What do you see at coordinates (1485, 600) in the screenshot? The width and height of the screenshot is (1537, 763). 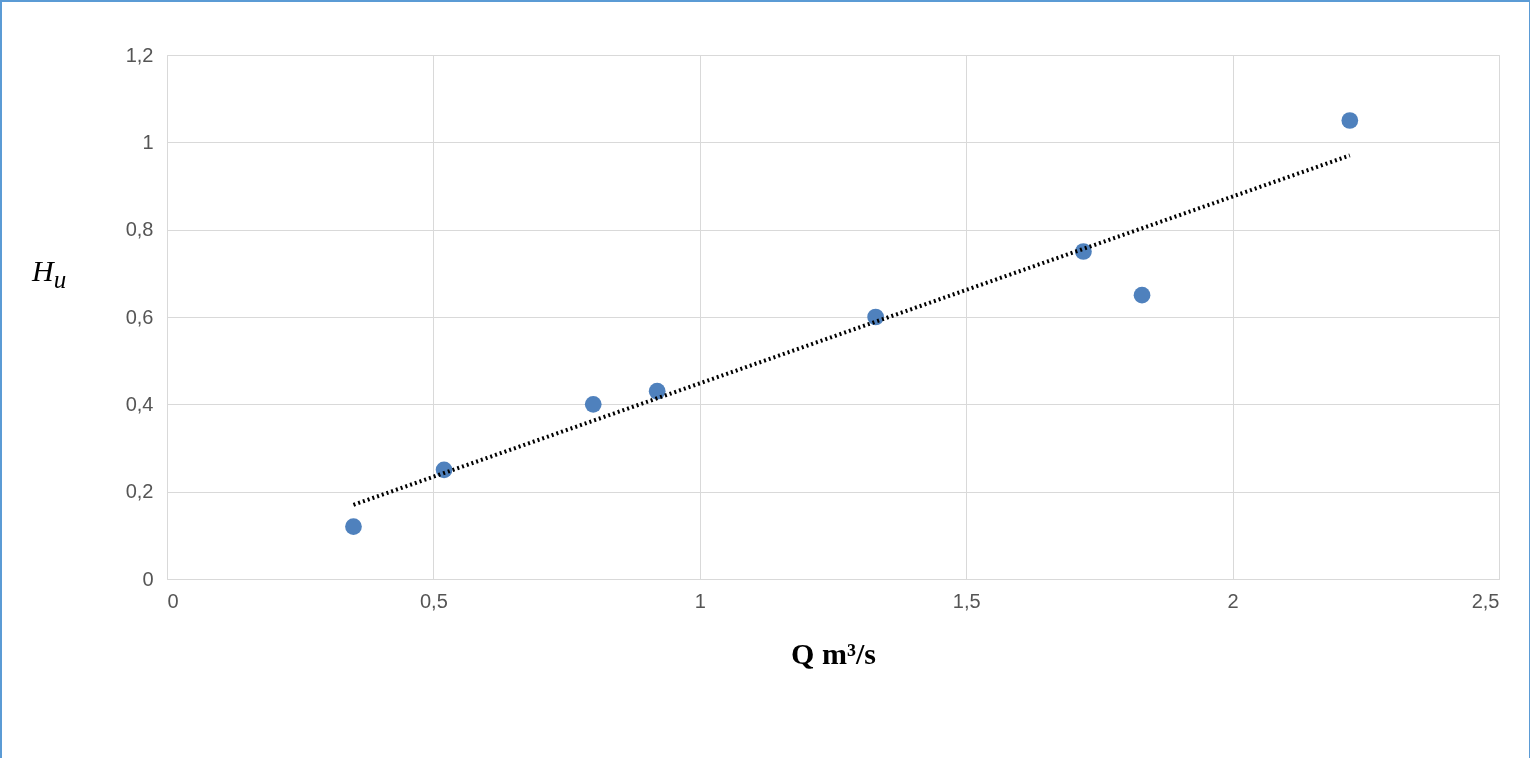 I see `x-tick-label: 2,5` at bounding box center [1485, 600].